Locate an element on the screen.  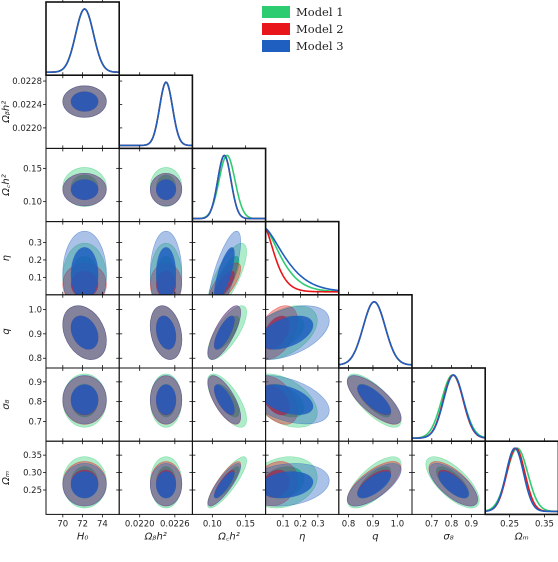
y-tick-label: 0.9 is located at coordinates (35, 335).